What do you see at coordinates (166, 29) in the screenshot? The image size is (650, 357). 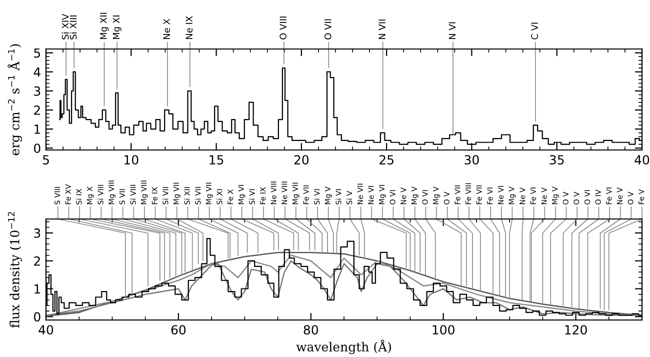 I see `annotation: Ne X` at bounding box center [166, 29].